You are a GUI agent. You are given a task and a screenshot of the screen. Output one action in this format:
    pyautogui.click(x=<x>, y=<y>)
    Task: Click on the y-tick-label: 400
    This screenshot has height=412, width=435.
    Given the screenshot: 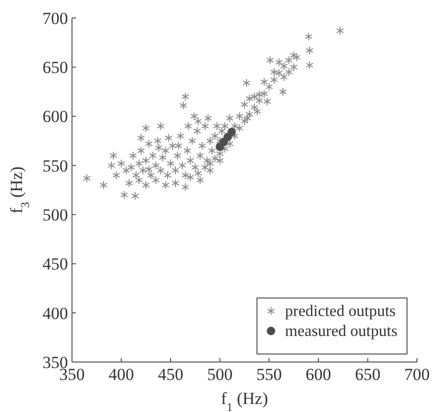 What is the action you would take?
    pyautogui.click(x=55, y=313)
    